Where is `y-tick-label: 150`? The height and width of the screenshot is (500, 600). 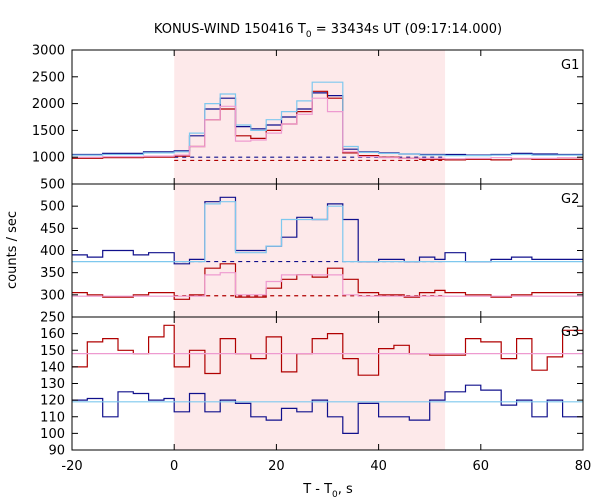 y-tick-label: 150 is located at coordinates (52, 351).